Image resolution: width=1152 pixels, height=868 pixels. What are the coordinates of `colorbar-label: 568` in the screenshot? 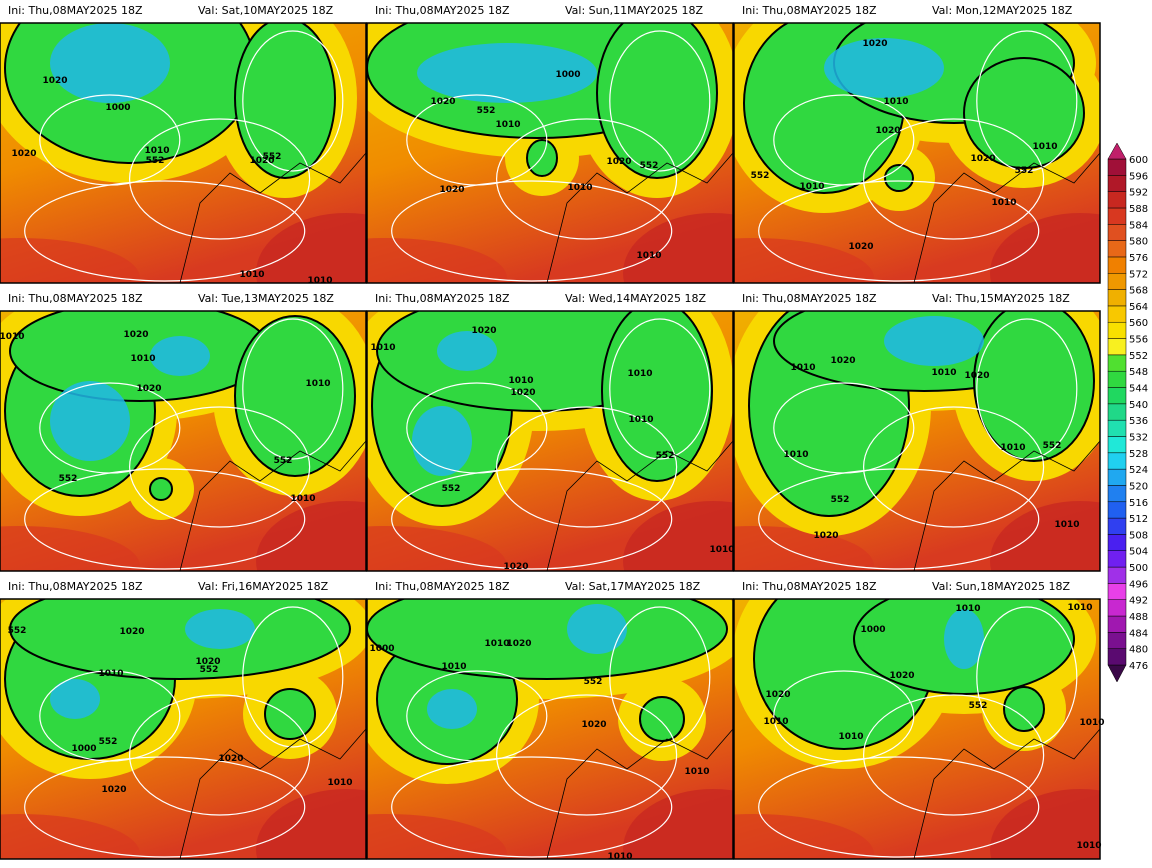 It's located at (1138, 291).